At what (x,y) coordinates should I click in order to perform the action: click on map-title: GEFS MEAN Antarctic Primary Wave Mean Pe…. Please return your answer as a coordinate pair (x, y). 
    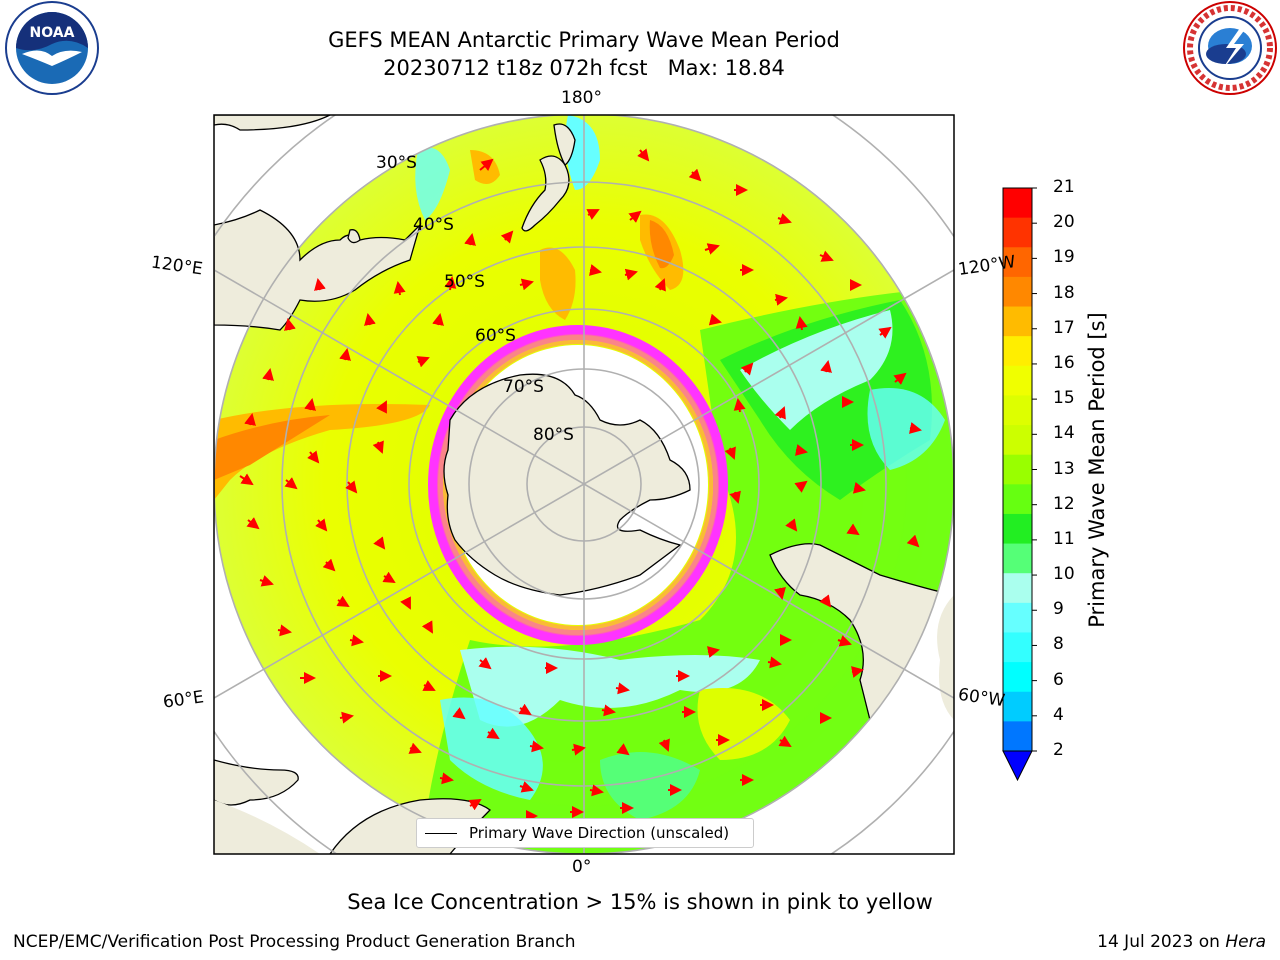
    Looking at the image, I should click on (584, 40).